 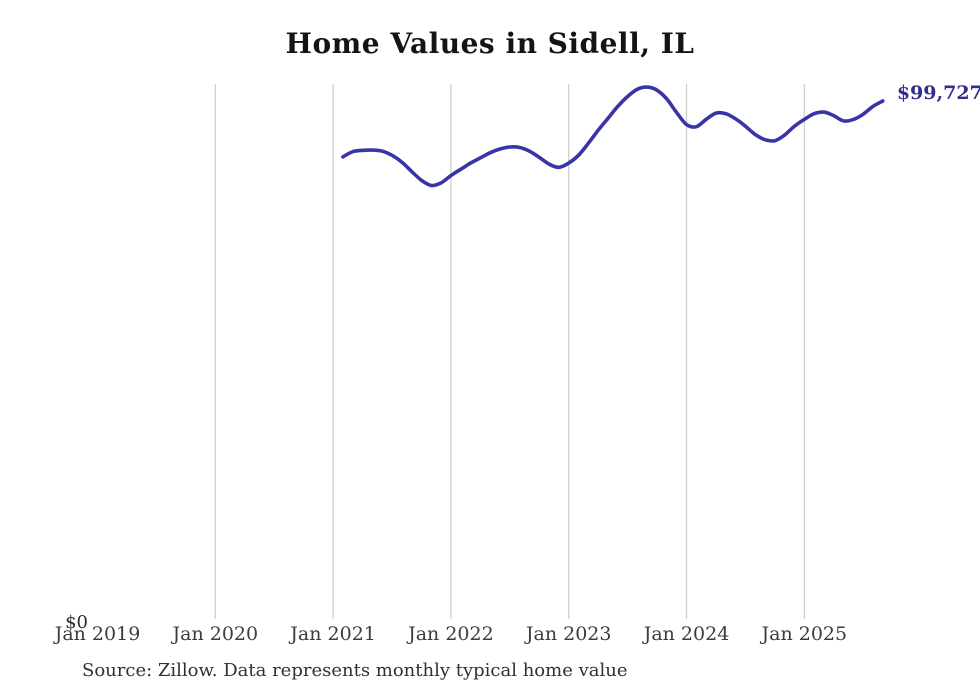 I want to click on x-tick-label: Jan 2022, so click(x=451, y=634).